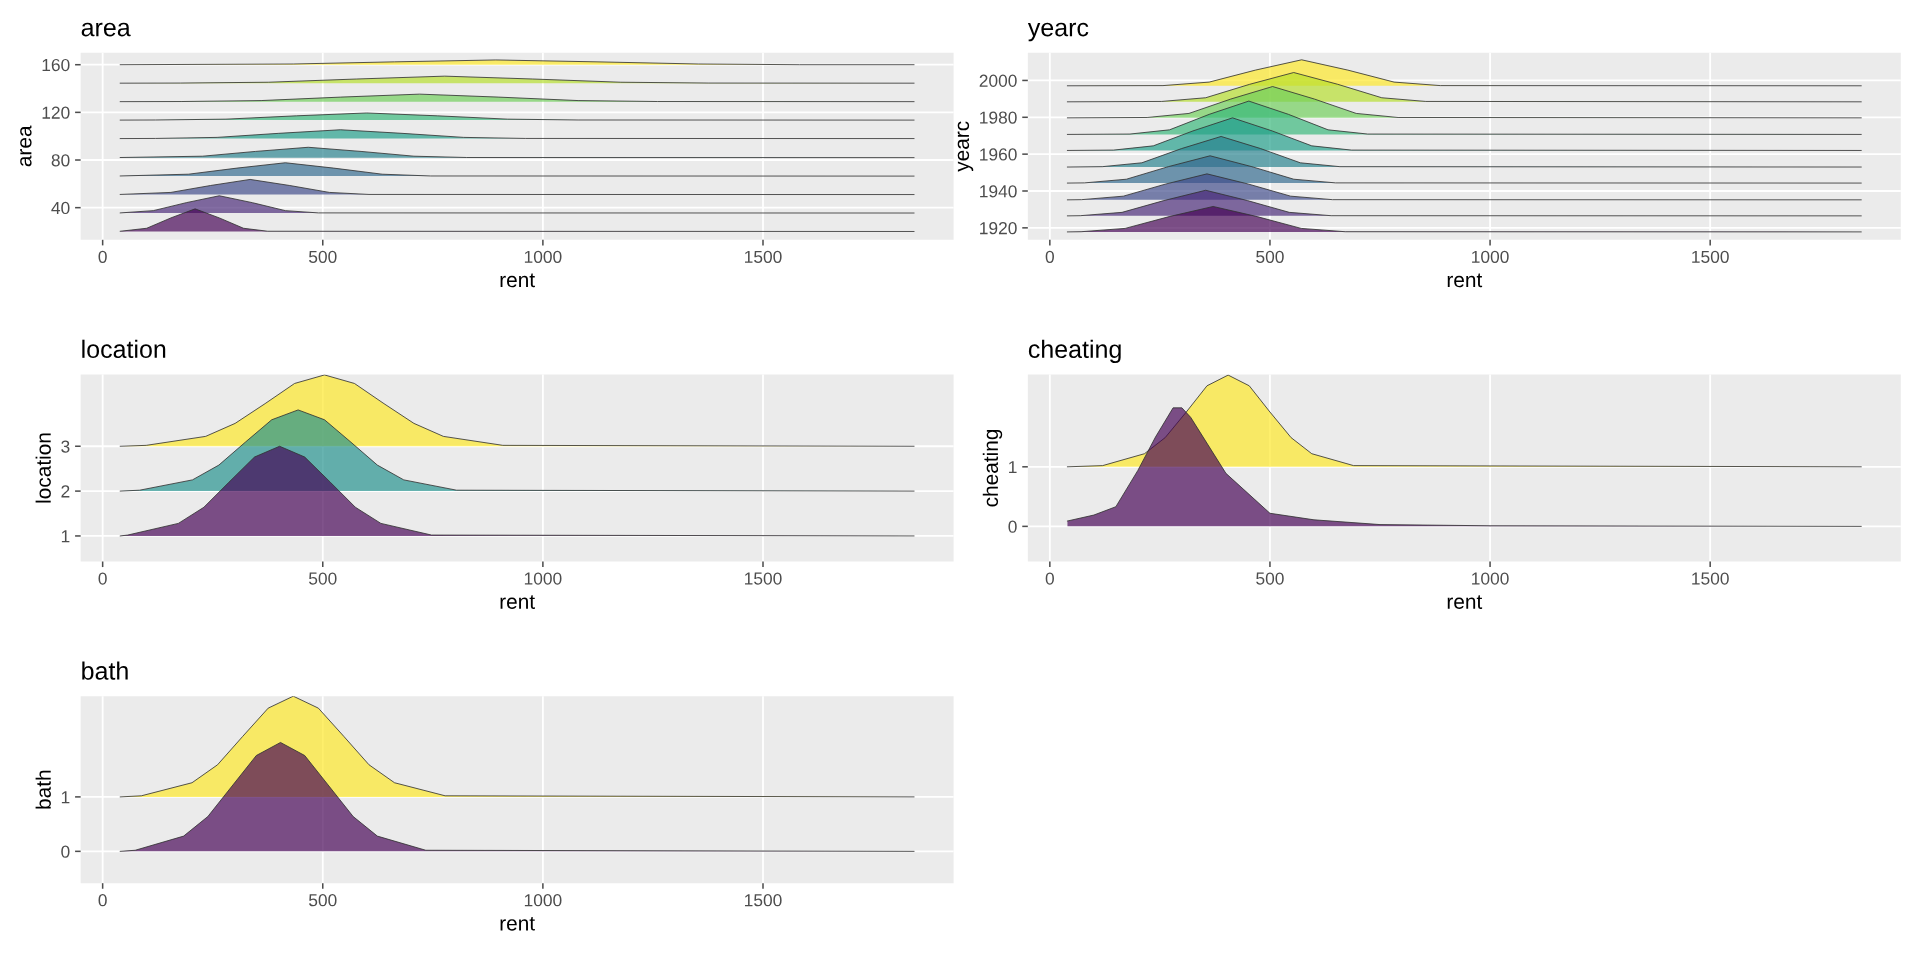 This screenshot has height=960, width=1920. What do you see at coordinates (1074, 351) in the screenshot?
I see `chart-title: cheating` at bounding box center [1074, 351].